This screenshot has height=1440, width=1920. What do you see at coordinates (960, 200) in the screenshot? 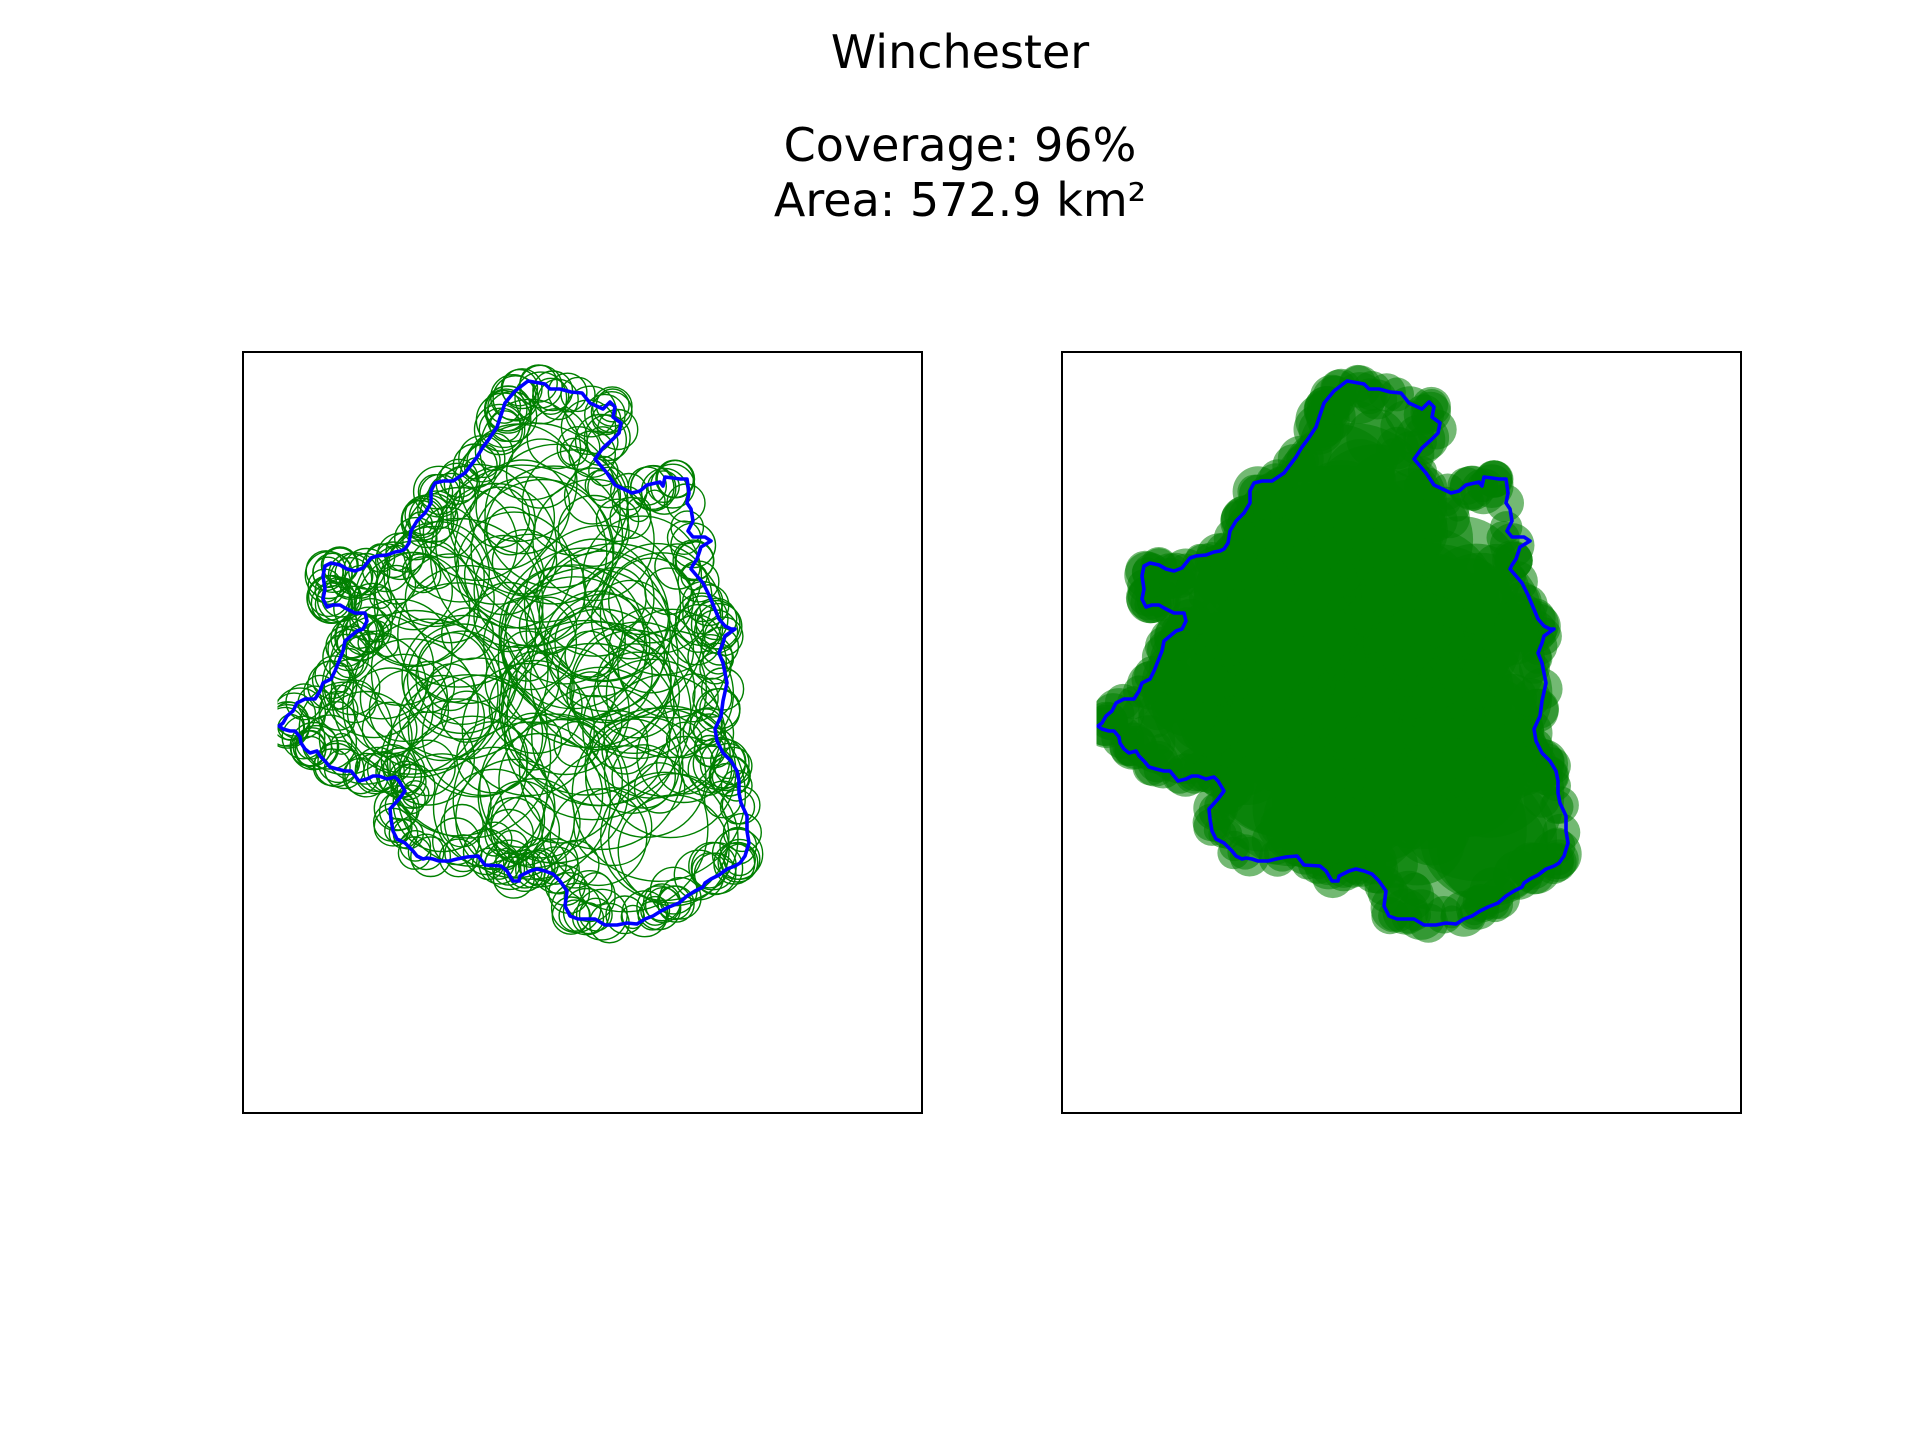
I see `area-label: Area: 572.9 km²` at bounding box center [960, 200].